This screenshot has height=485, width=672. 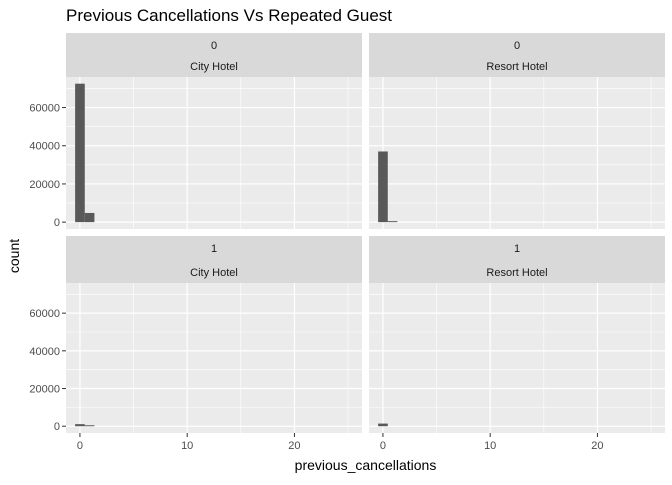 I want to click on chart-title: Previous Cancellations Vs Repeated Guest, so click(x=229, y=15).